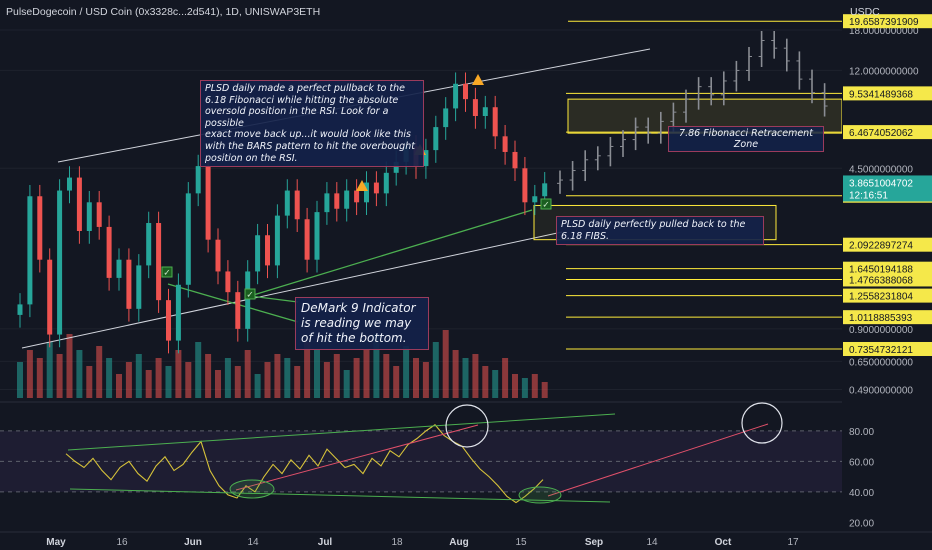  I want to click on time-axis: May 16 Jun 14 Jul 18 Aug 15 Sep 14 Oct 17, so click(466, 539).